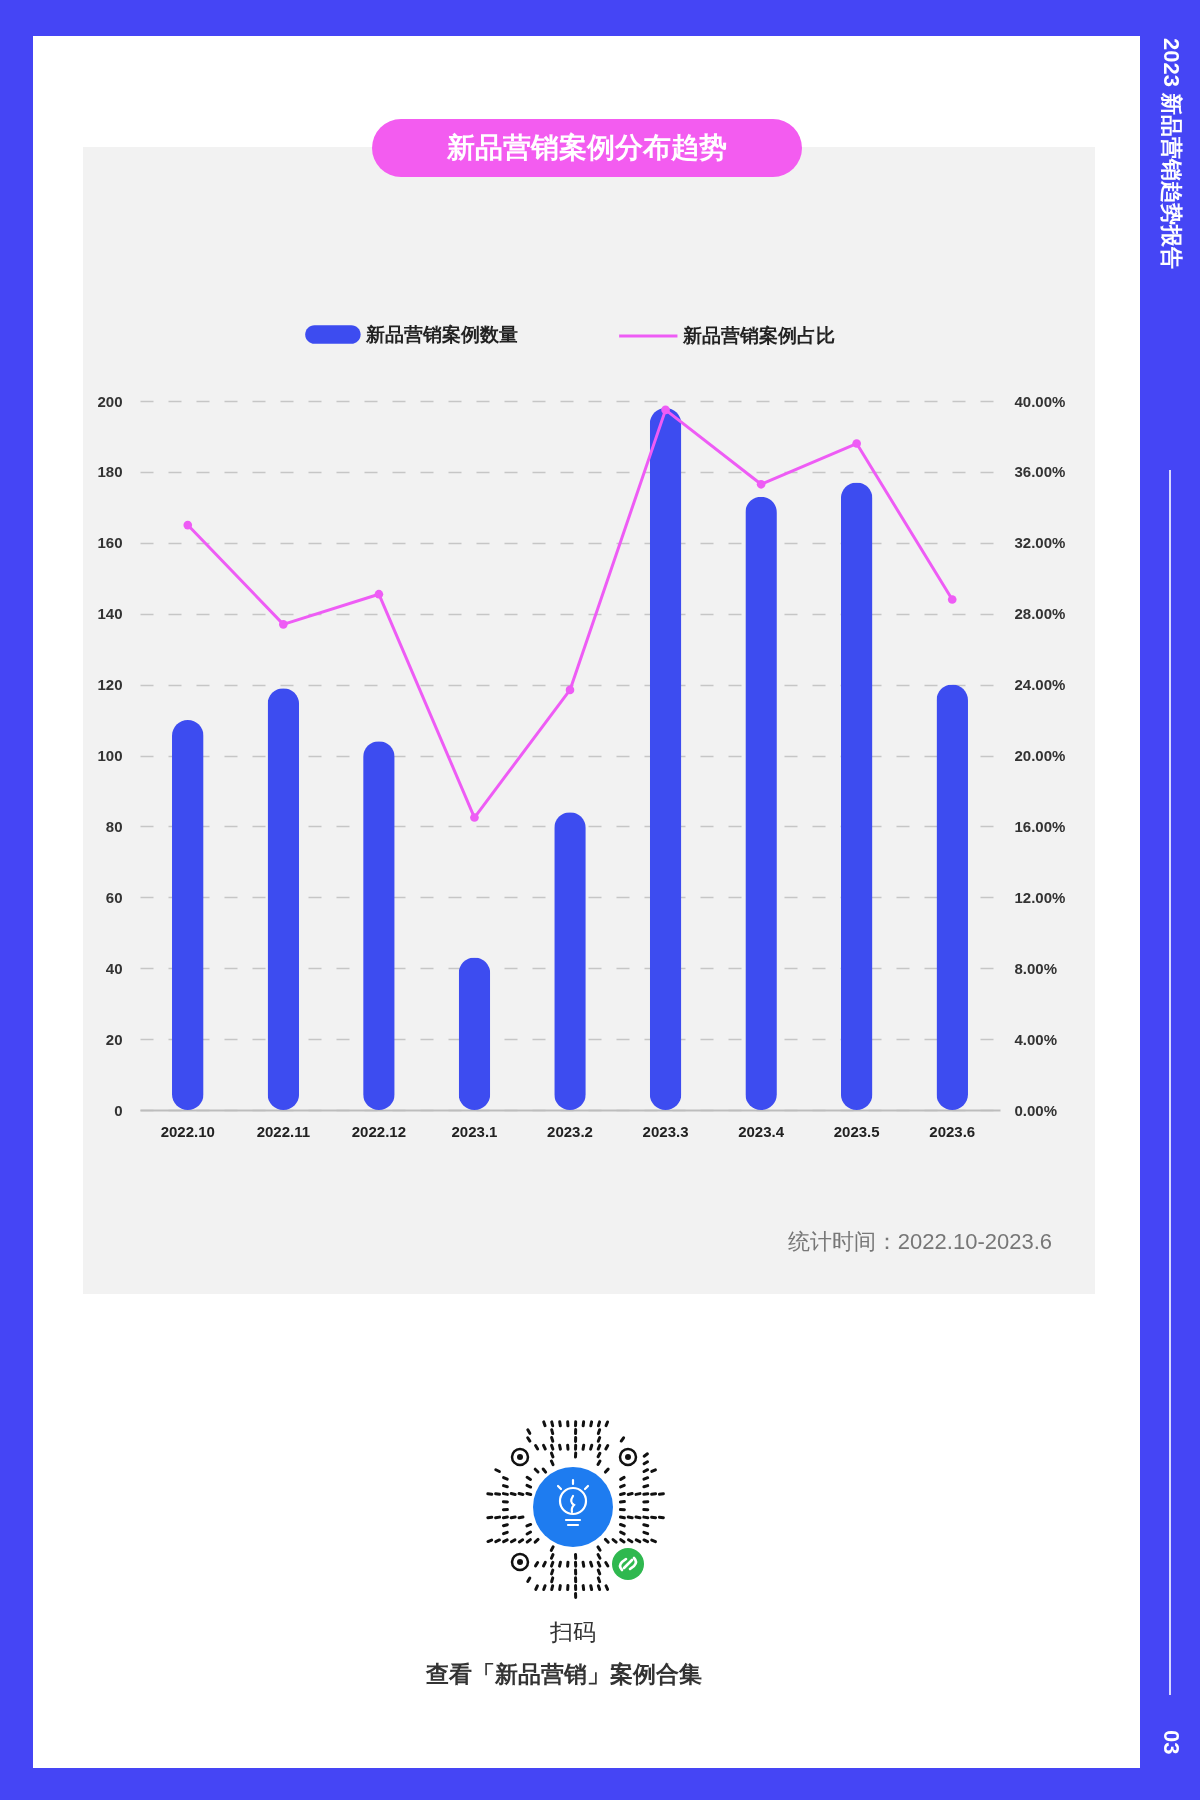  Describe the element at coordinates (570, 1131) in the screenshot. I see `x-tick-label: 2023.2` at that location.